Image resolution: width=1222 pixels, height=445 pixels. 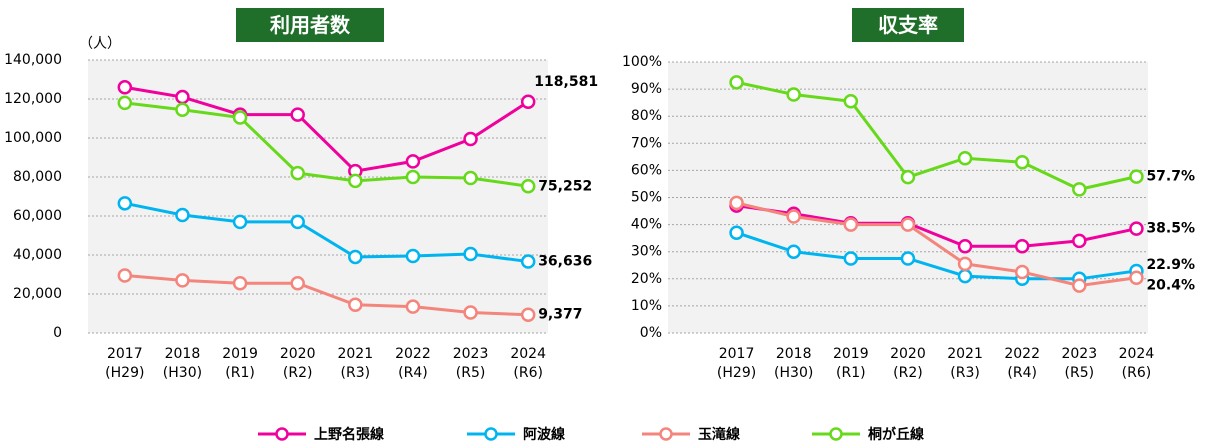 I want to click on y-tick-label: 120,000, so click(x=33, y=99).